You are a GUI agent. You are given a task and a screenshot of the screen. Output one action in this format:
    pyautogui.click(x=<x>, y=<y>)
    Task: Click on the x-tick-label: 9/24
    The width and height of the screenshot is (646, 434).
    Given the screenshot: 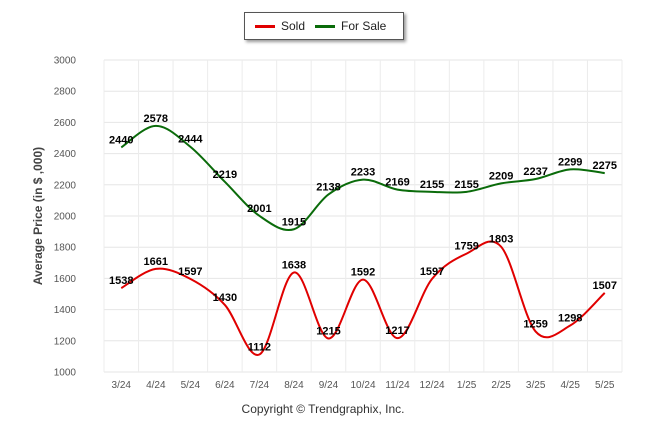 What is the action you would take?
    pyautogui.click(x=329, y=385)
    